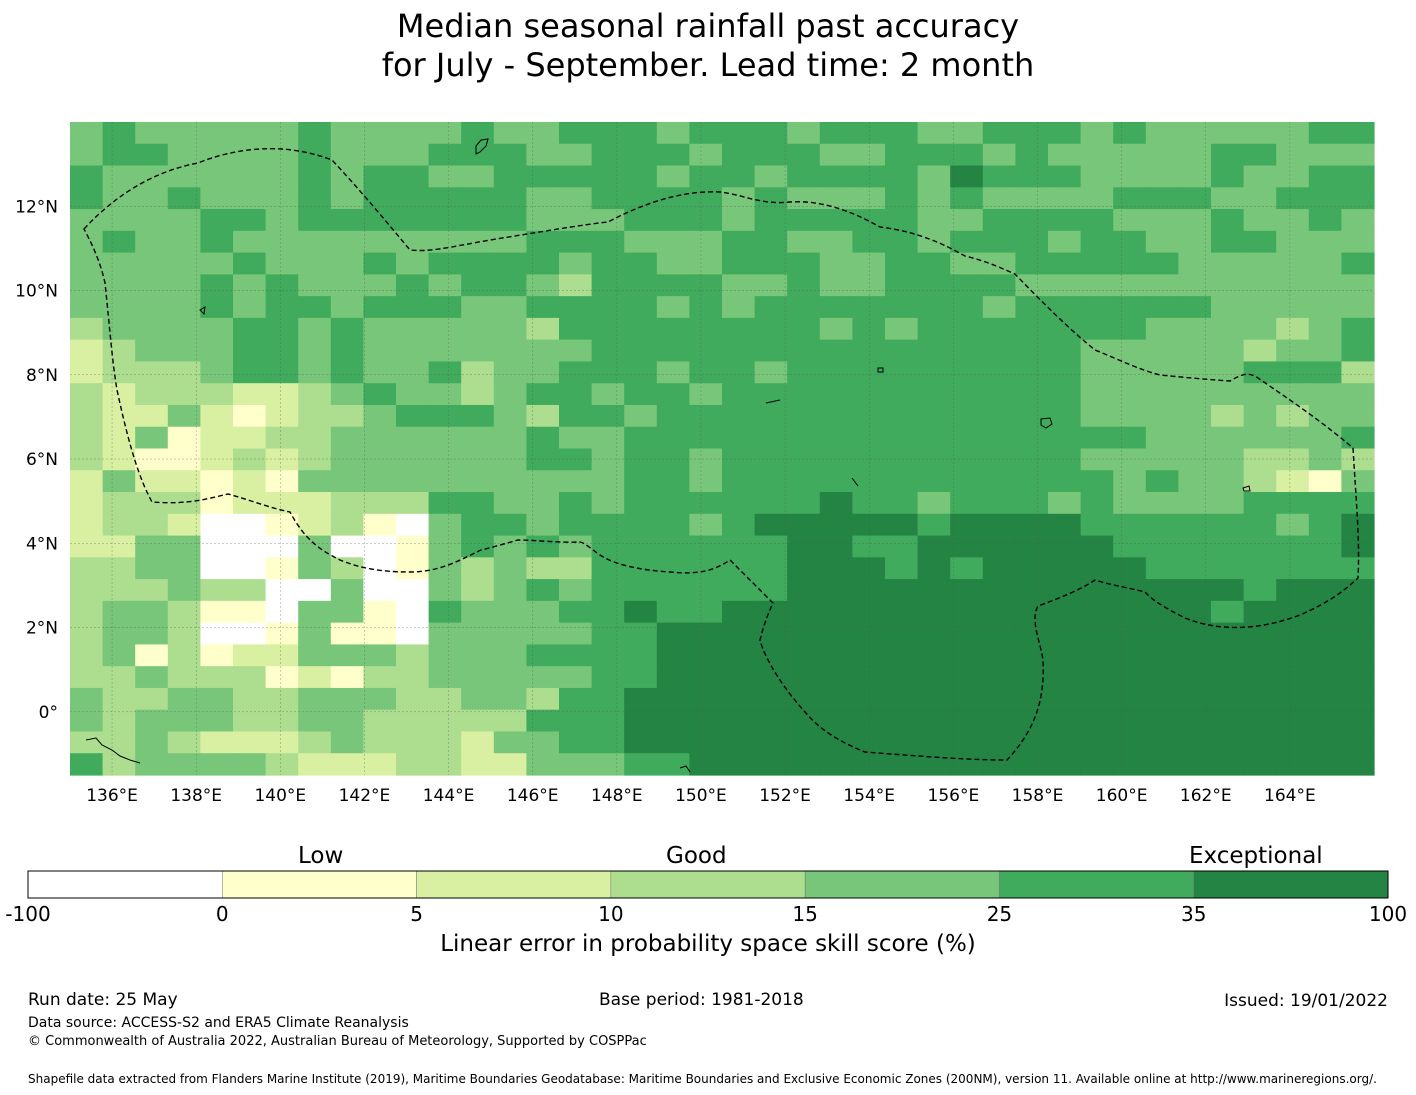  What do you see at coordinates (280, 796) in the screenshot?
I see `longitude-label: 140°E` at bounding box center [280, 796].